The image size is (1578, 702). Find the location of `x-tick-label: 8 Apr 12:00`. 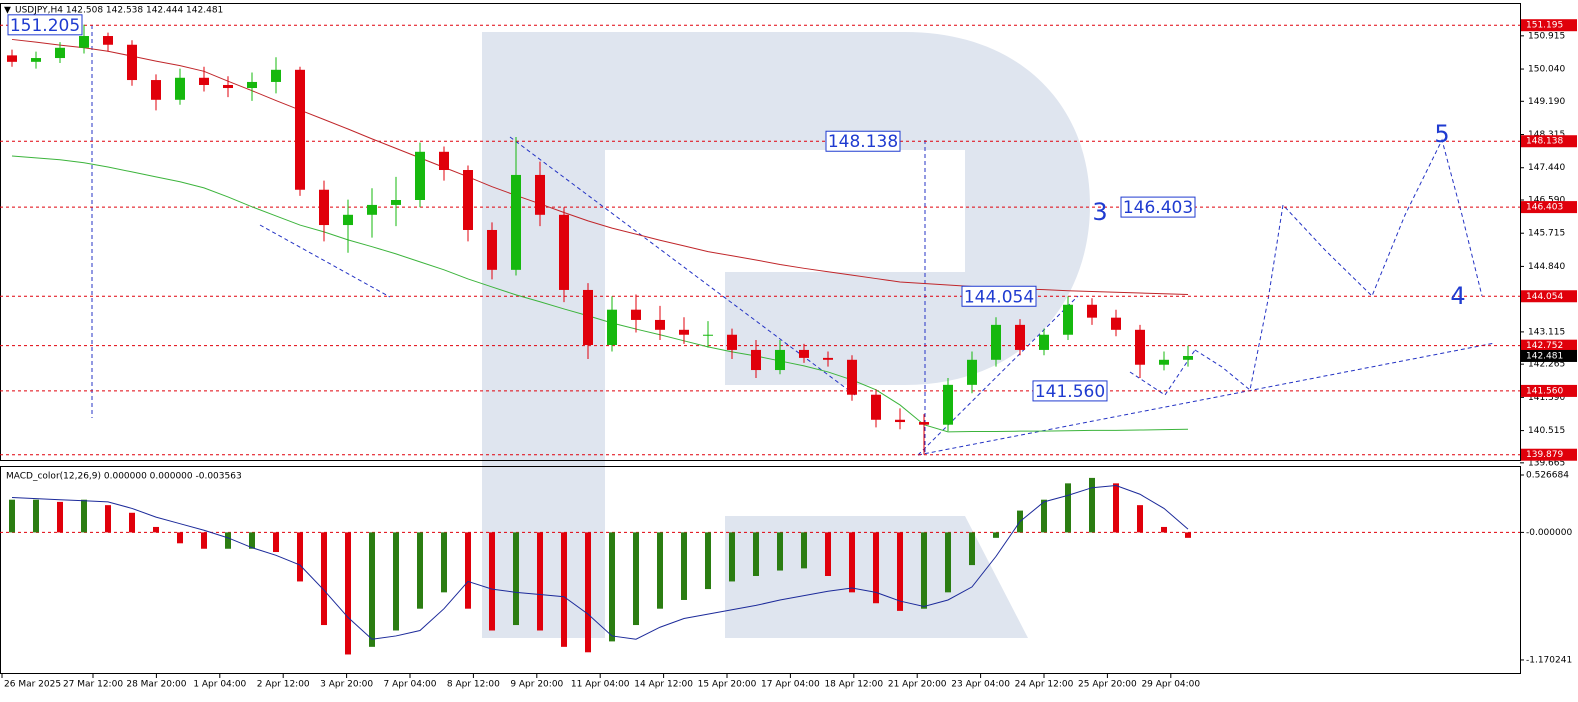

x-tick-label: 8 Apr 12:00 is located at coordinates (473, 685).